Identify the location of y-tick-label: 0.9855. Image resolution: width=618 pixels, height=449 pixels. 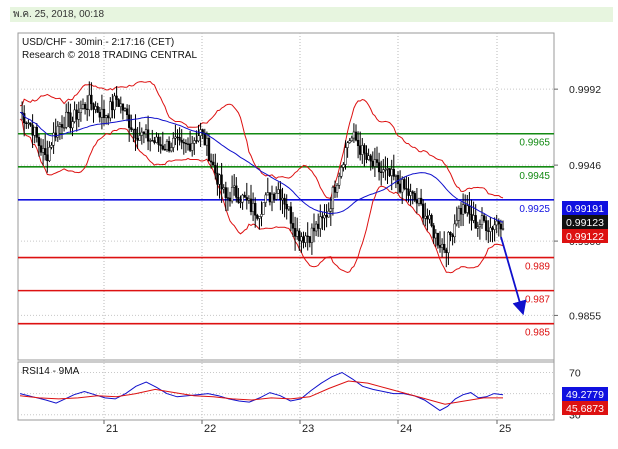
(585, 316).